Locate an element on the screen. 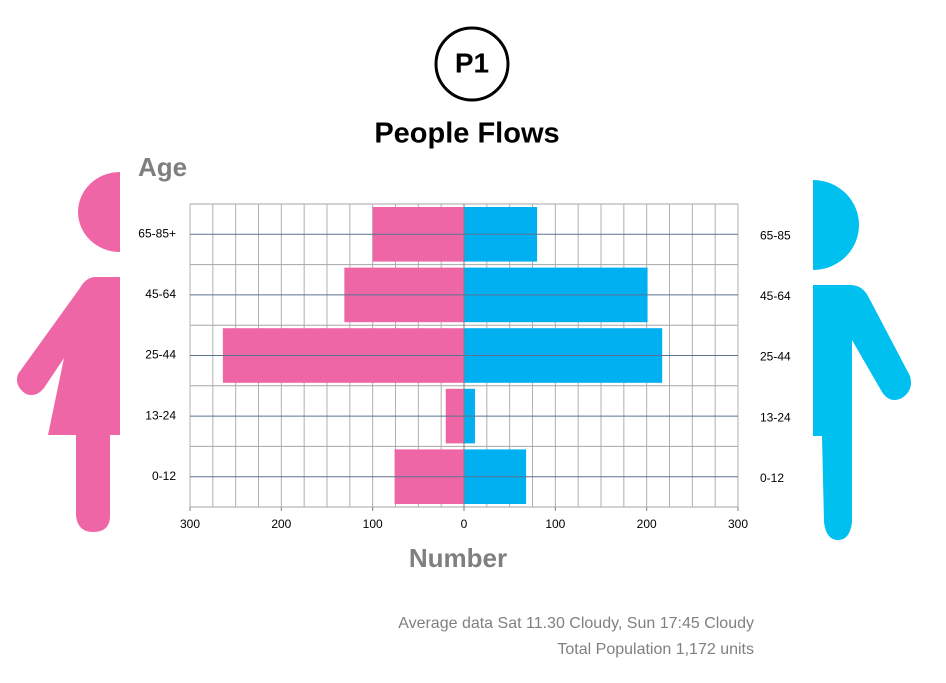 This screenshot has height=683, width=946. y-axis-label: Age is located at coordinates (162, 167).